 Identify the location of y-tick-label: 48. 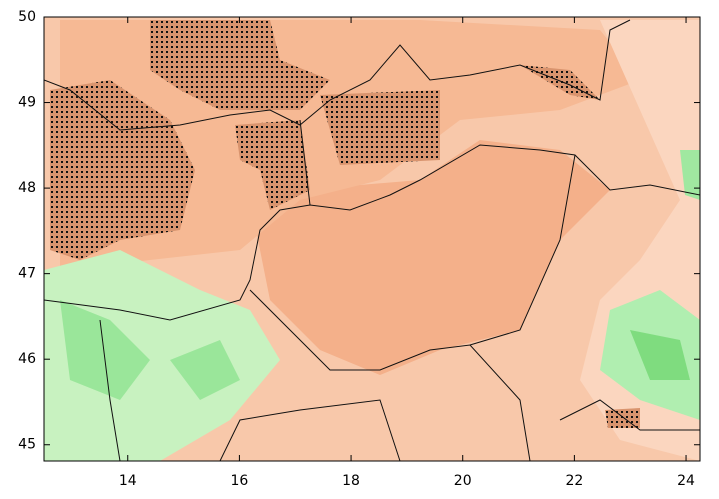
(27, 188).